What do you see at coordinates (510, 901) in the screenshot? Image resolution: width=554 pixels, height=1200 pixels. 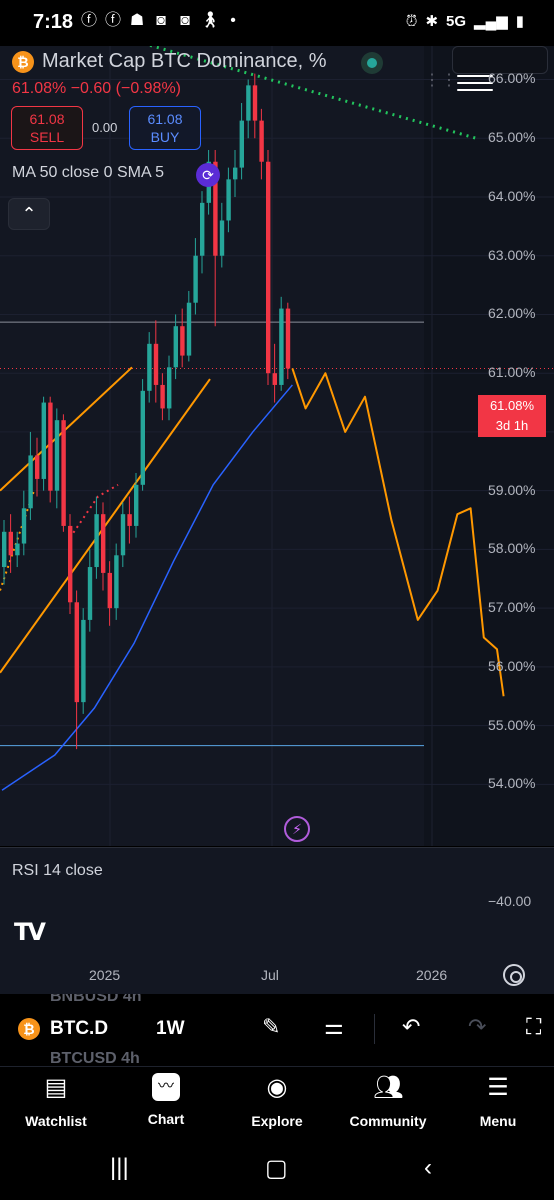 I see `rsi-axis-tick: −40.00` at bounding box center [510, 901].